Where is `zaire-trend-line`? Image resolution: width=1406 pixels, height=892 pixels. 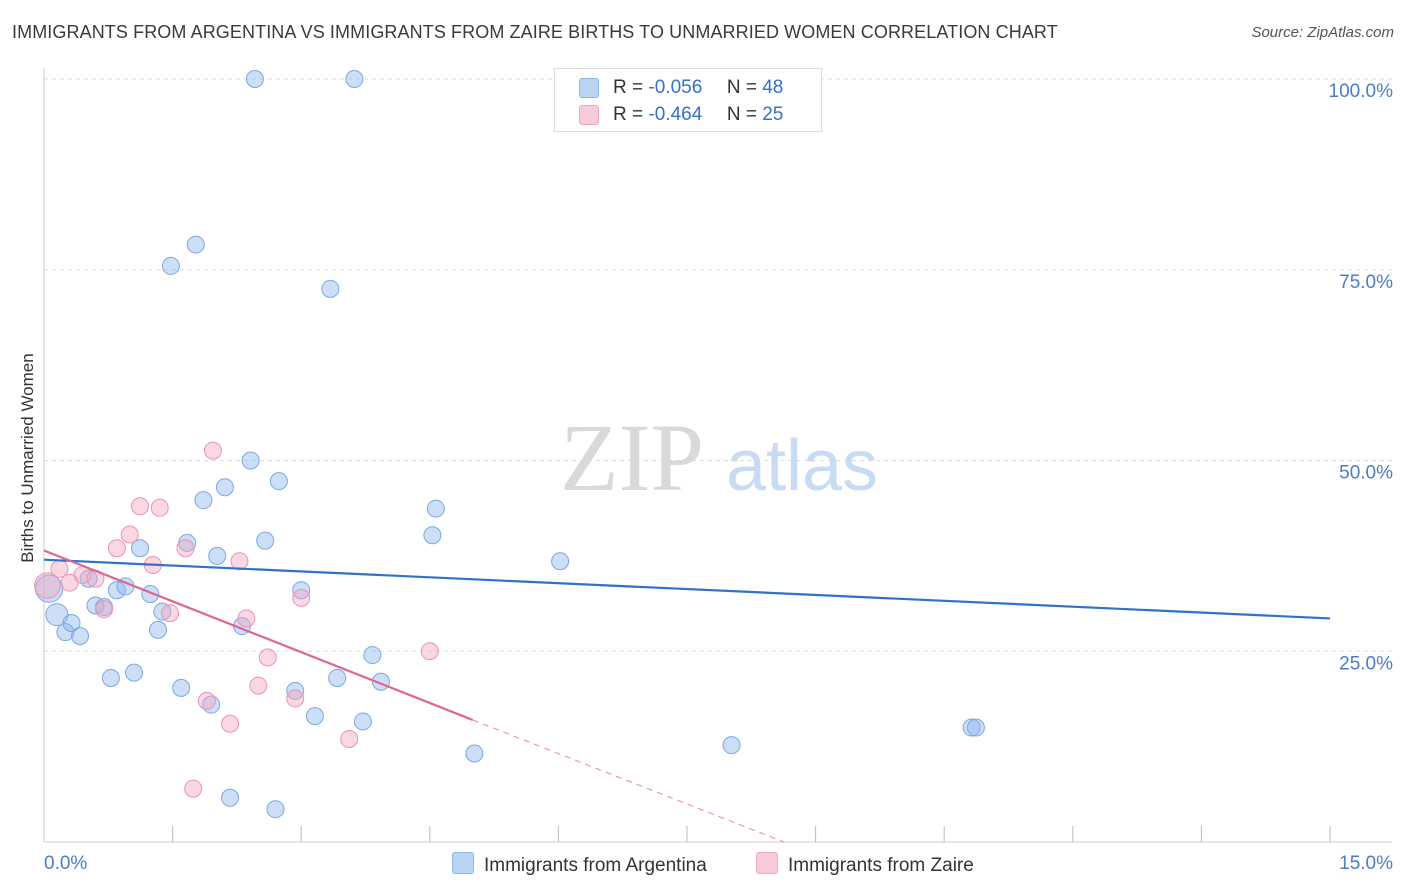 zaire-trend-line is located at coordinates (258, 635).